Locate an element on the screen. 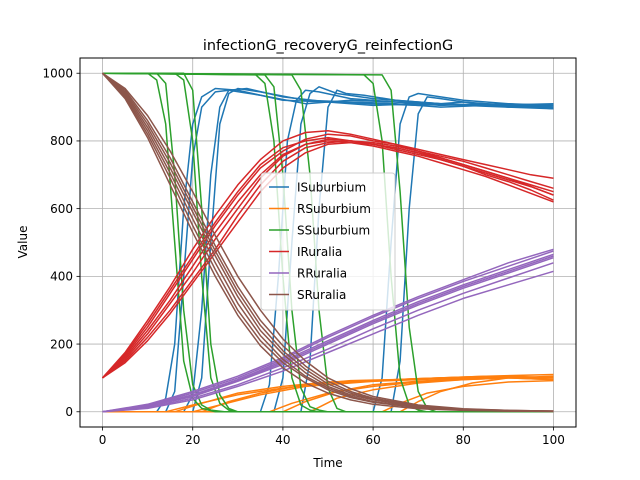 The height and width of the screenshot is (480, 640). y-tick-label: 600 is located at coordinates (61, 209).